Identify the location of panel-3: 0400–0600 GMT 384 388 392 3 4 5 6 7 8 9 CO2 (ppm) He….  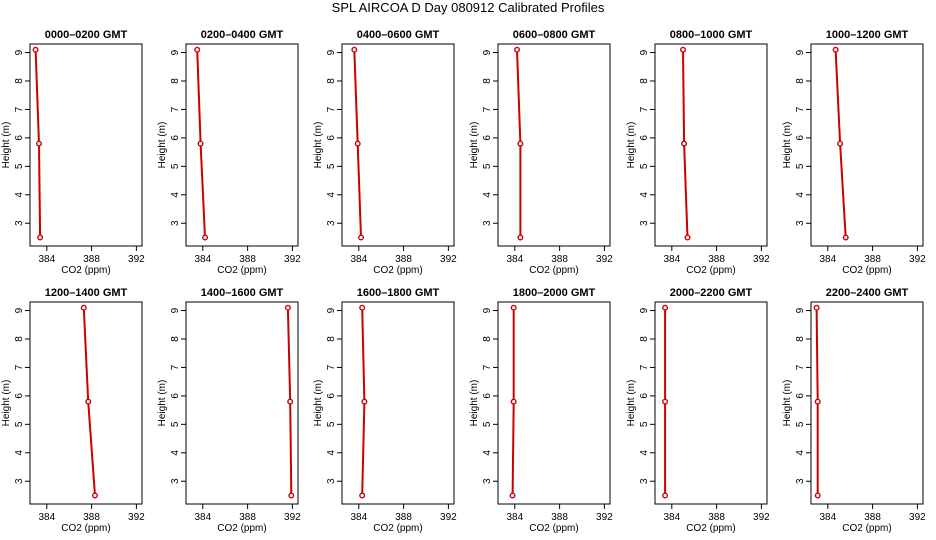
(385, 152).